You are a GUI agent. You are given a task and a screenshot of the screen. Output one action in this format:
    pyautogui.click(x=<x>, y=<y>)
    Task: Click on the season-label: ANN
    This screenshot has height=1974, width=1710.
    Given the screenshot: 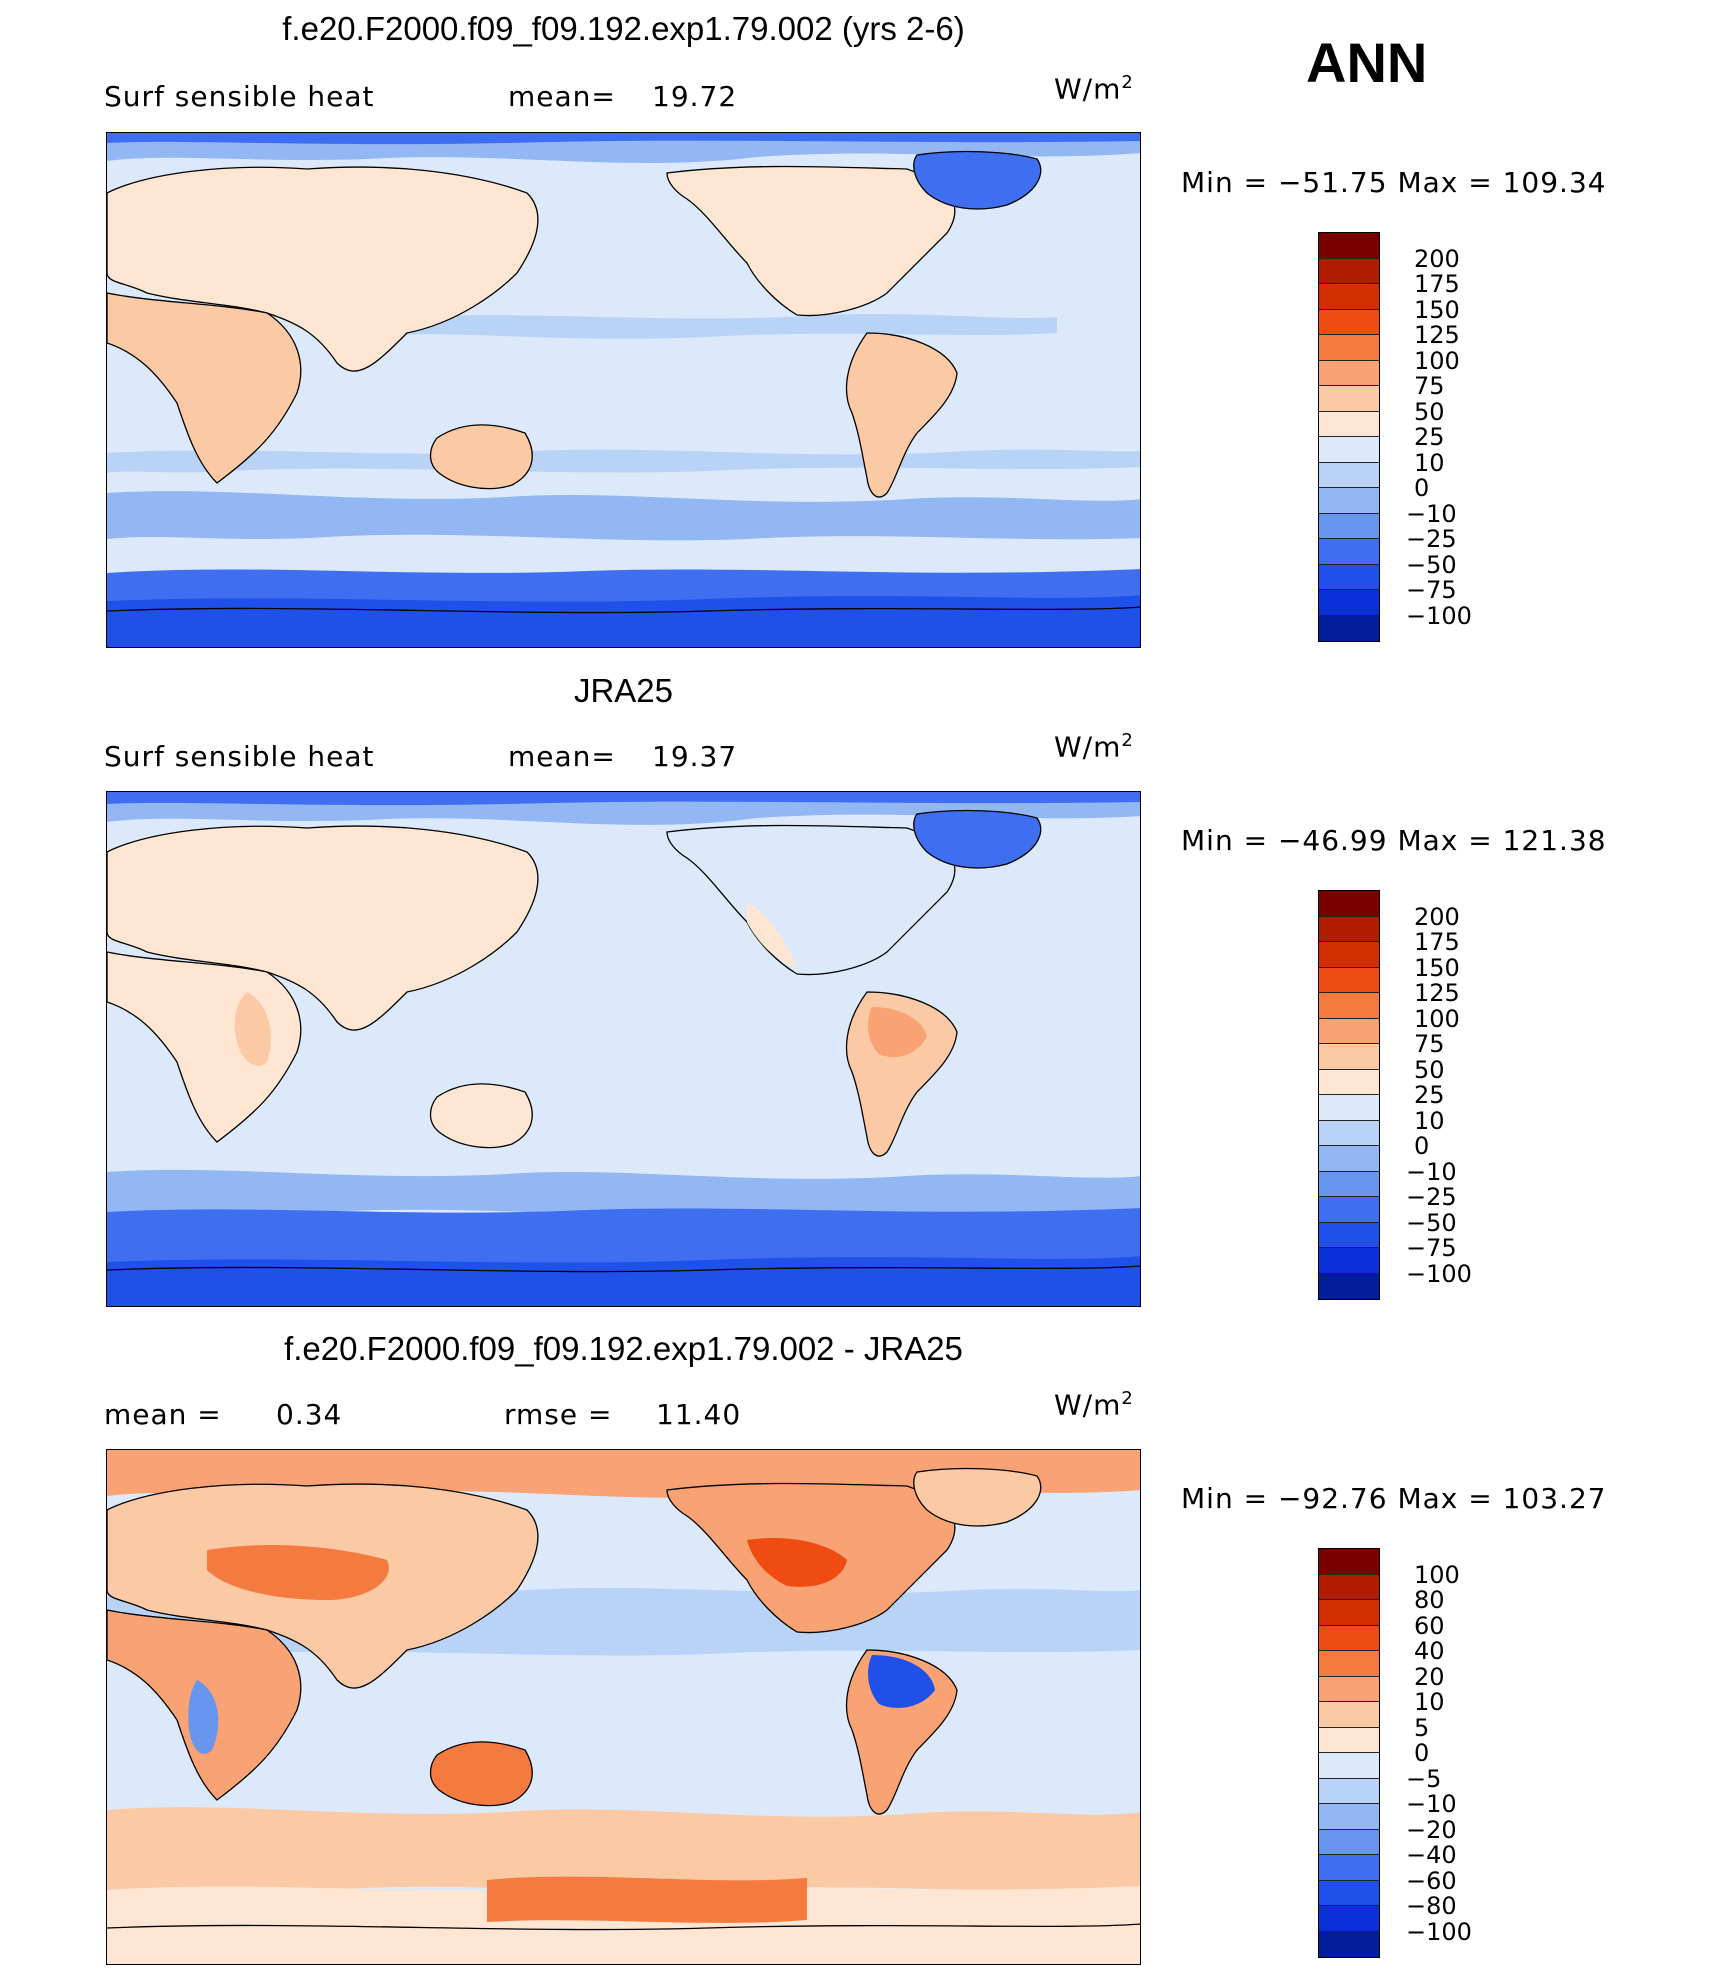 What is the action you would take?
    pyautogui.click(x=1367, y=62)
    